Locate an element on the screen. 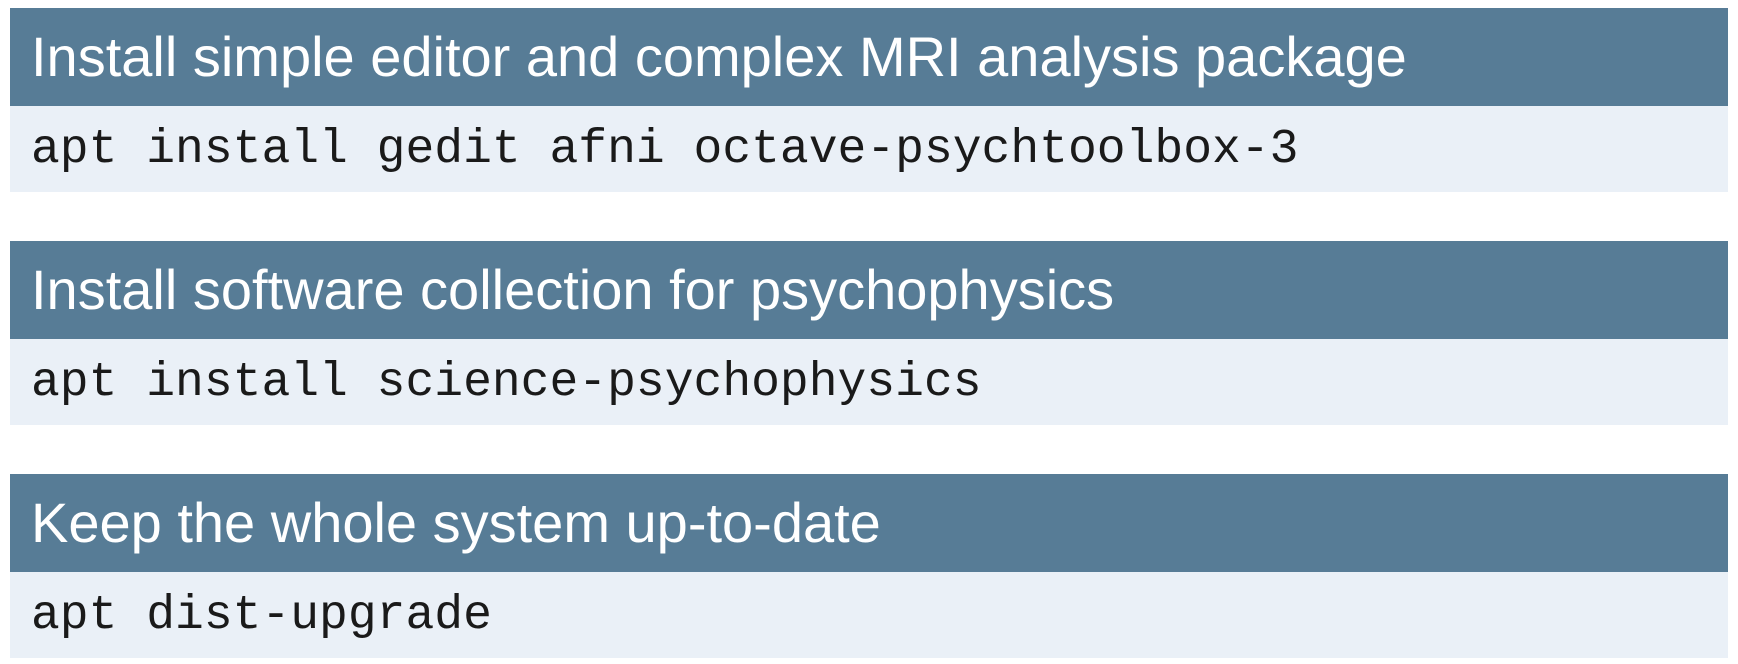  command-line: apt dist-upgrade is located at coordinates (869, 615).